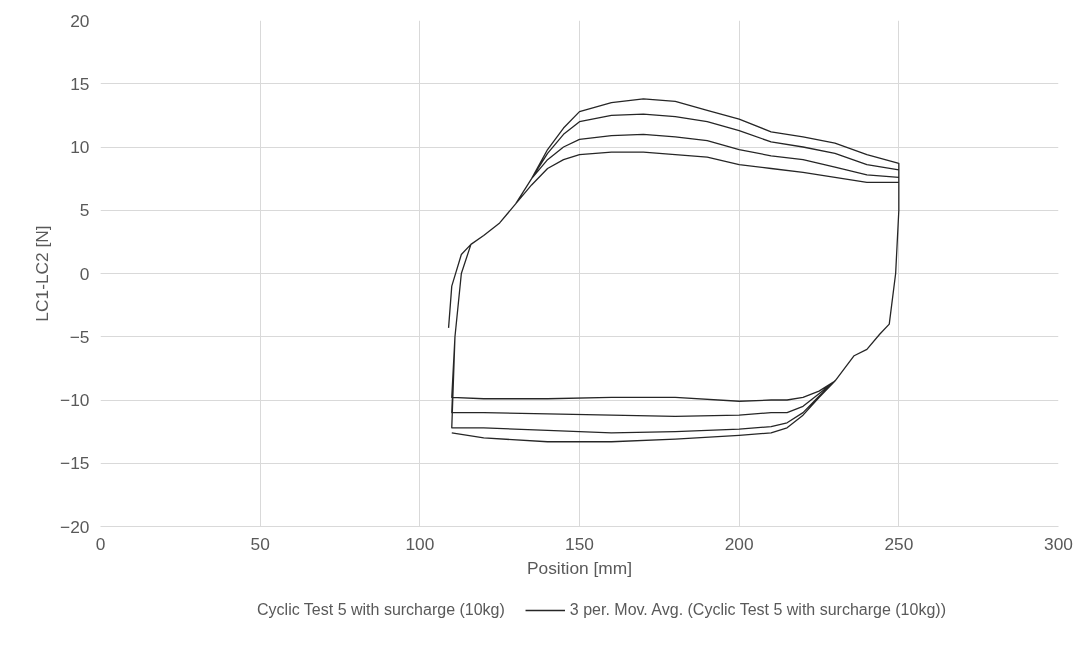 The width and height of the screenshot is (1088, 654). Describe the element at coordinates (79, 336) in the screenshot. I see `y-tick-label: −5` at that location.